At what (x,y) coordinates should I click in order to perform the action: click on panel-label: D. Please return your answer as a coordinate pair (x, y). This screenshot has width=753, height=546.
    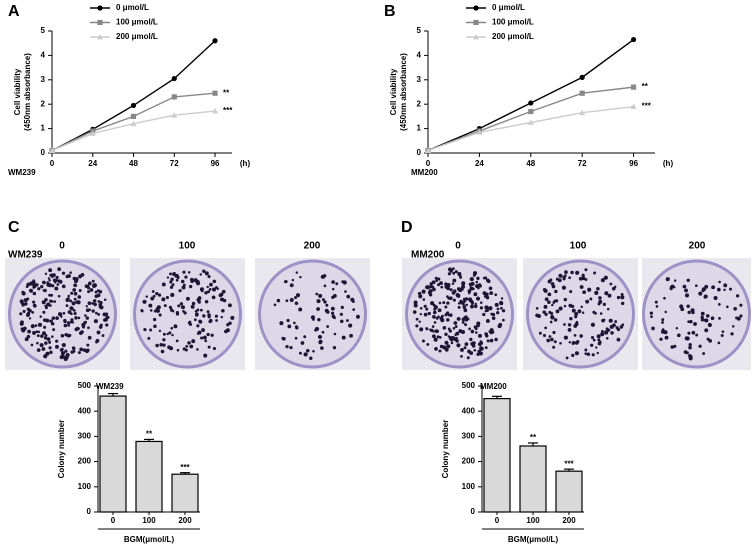
    Looking at the image, I should click on (407, 227).